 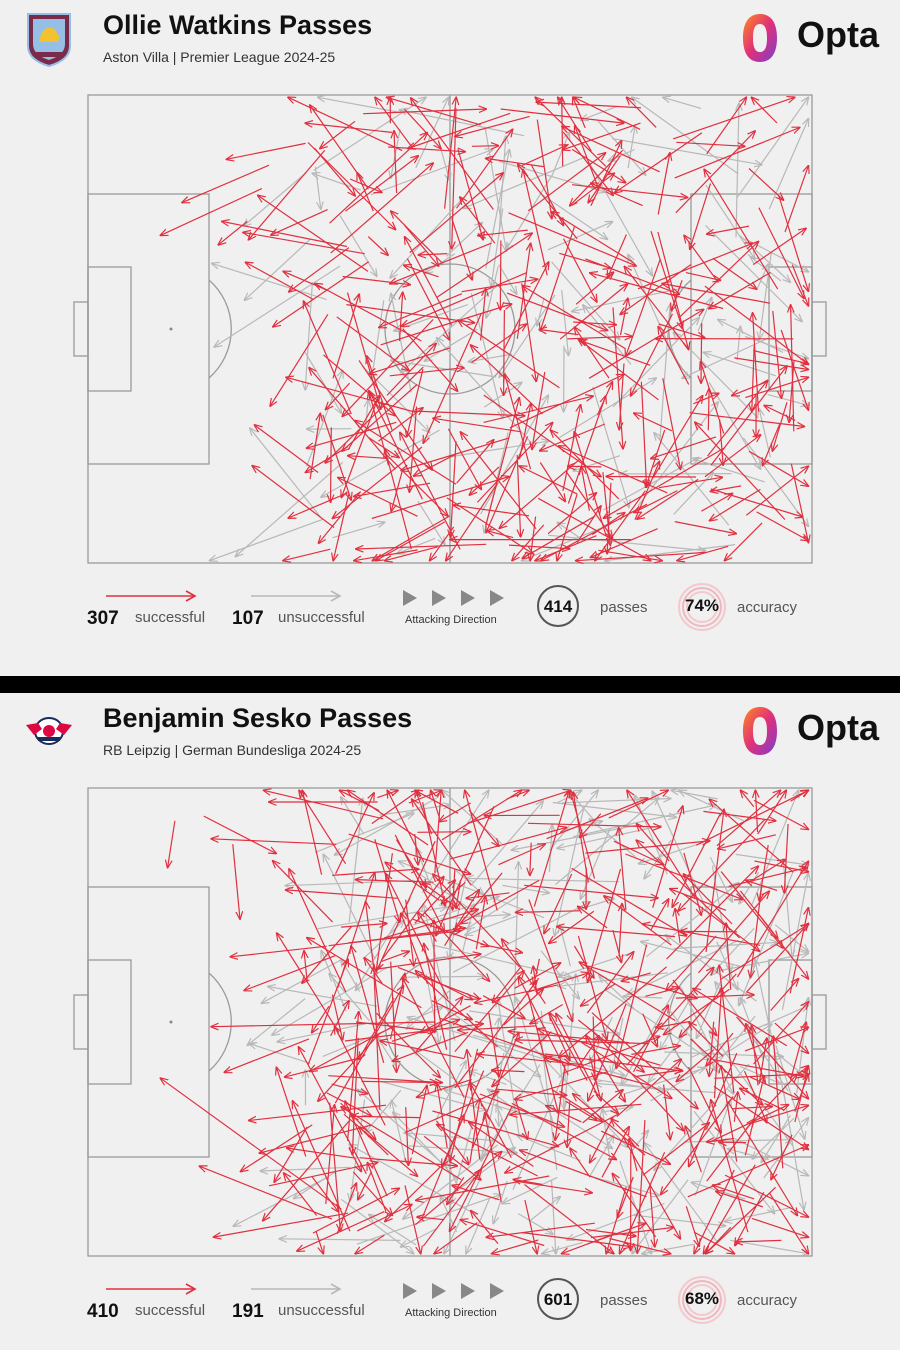 What do you see at coordinates (258, 718) in the screenshot?
I see `page-title: Benjamin Sesko Passes` at bounding box center [258, 718].